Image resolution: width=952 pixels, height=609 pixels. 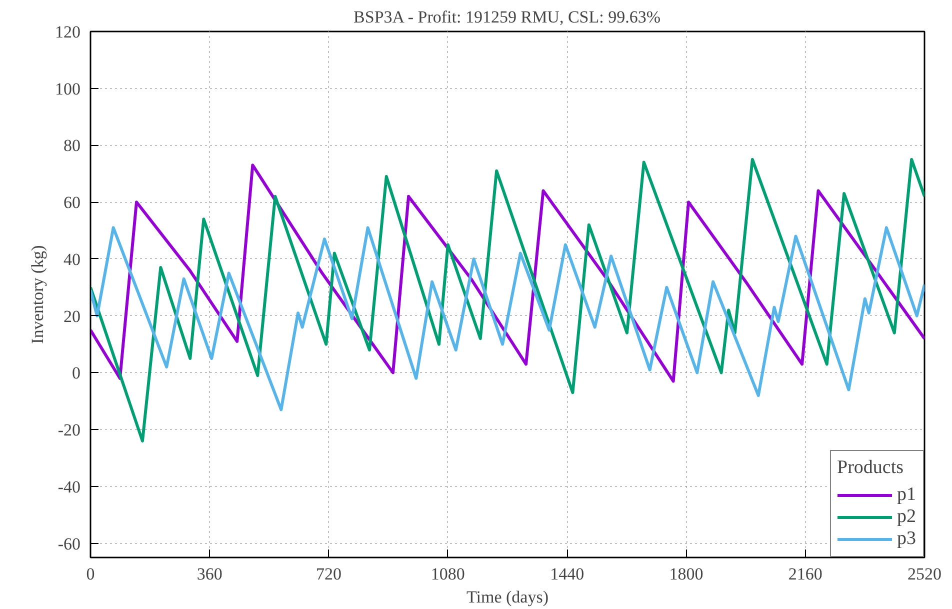 I want to click on x-tick-label: 720, so click(x=329, y=574).